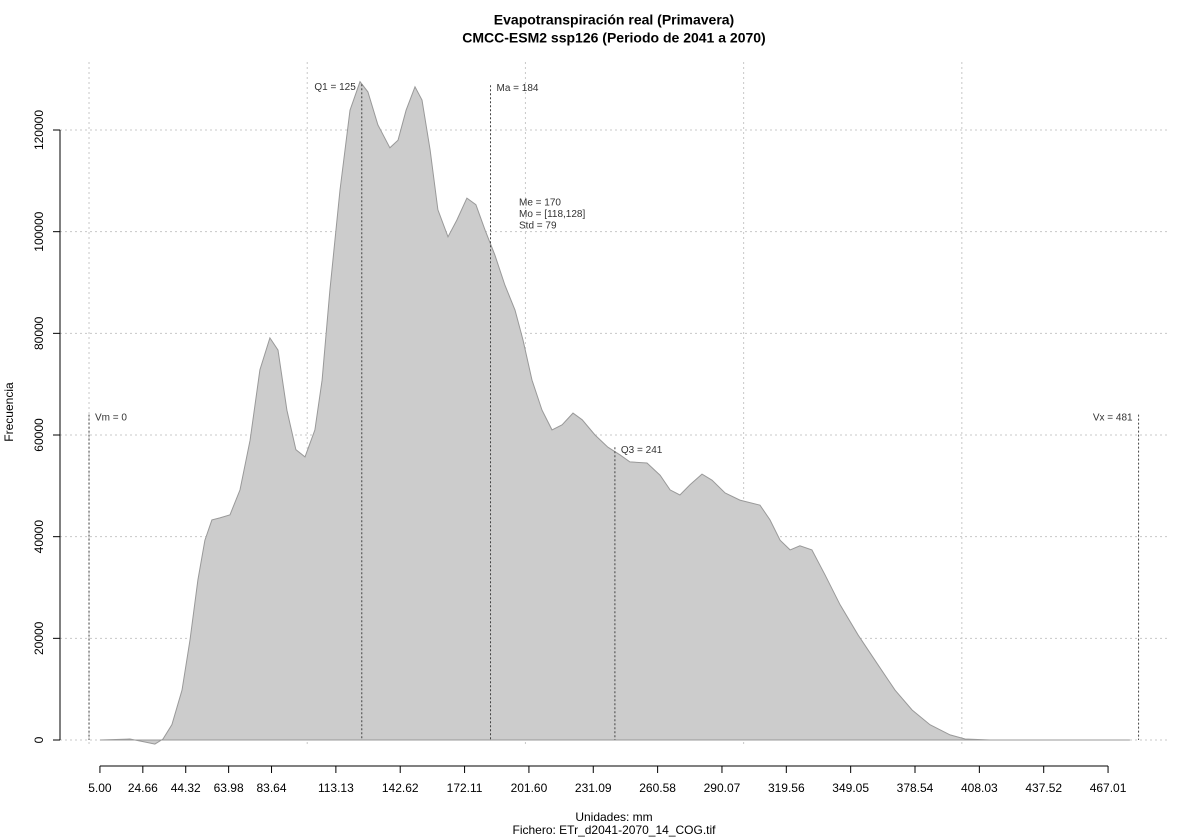 The height and width of the screenshot is (840, 1200). I want to click on x-tick-label: 408.03, so click(979, 788).